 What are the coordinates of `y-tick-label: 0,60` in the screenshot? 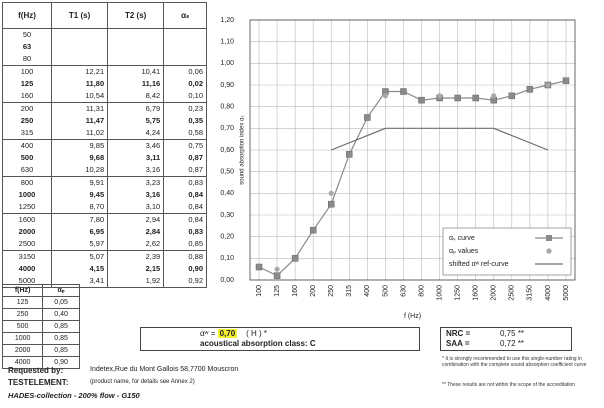 It's located at (227, 150).